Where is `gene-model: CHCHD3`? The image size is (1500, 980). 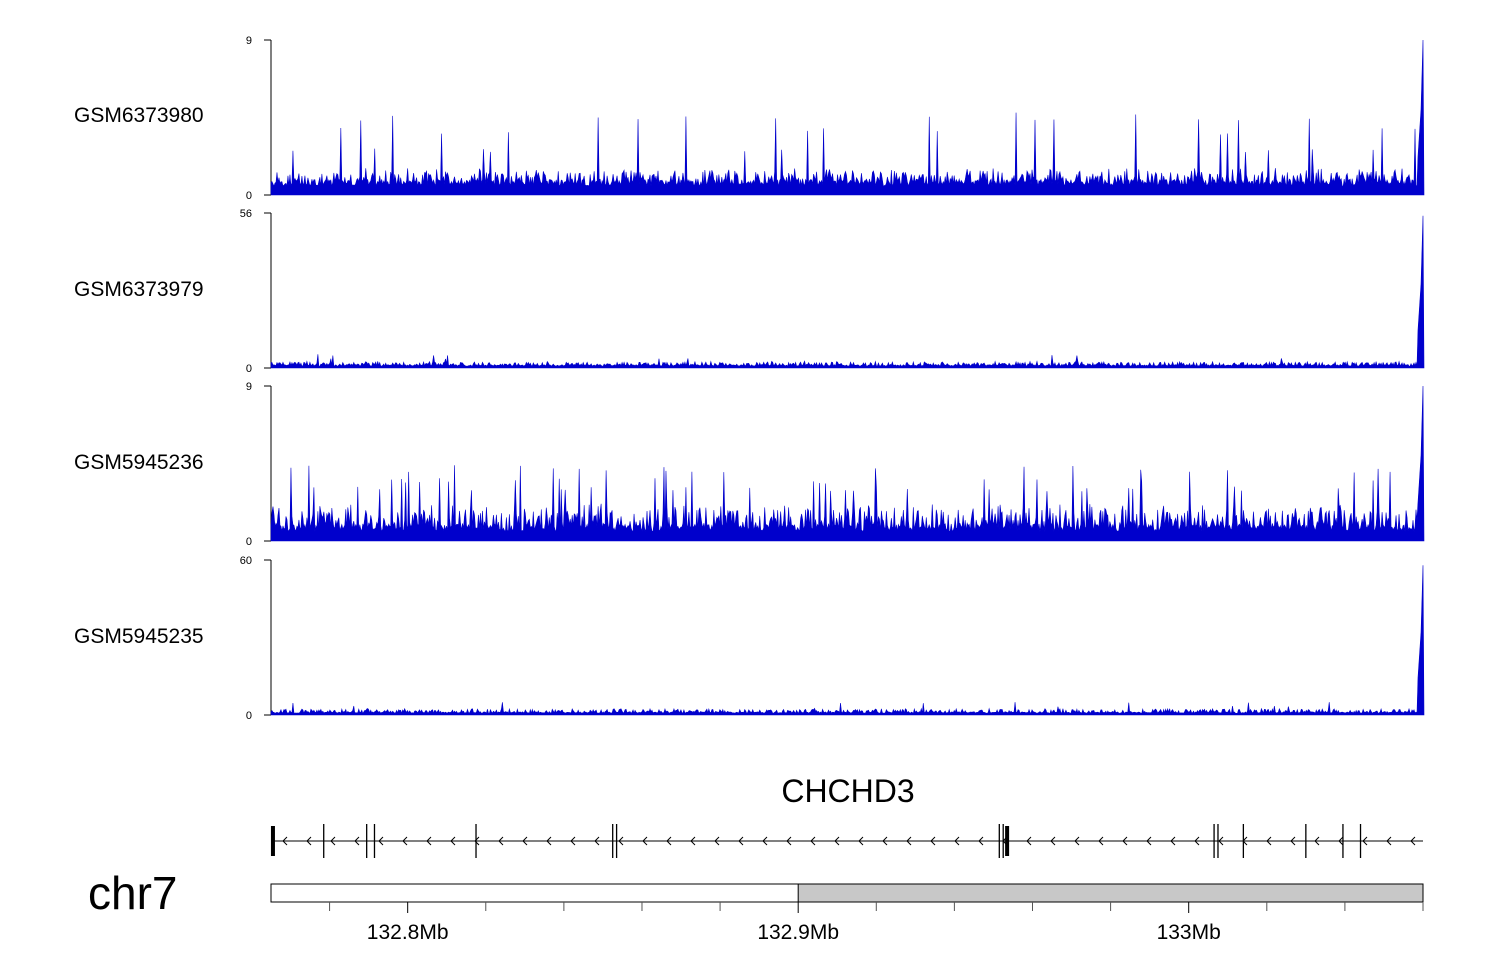
gene-model: CHCHD3 is located at coordinates (846, 815).